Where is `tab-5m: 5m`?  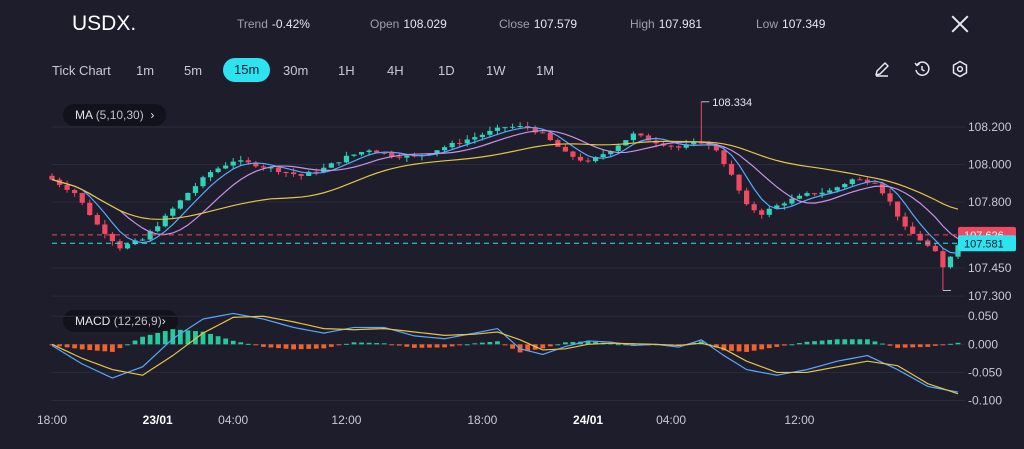 tab-5m: 5m is located at coordinates (193, 70).